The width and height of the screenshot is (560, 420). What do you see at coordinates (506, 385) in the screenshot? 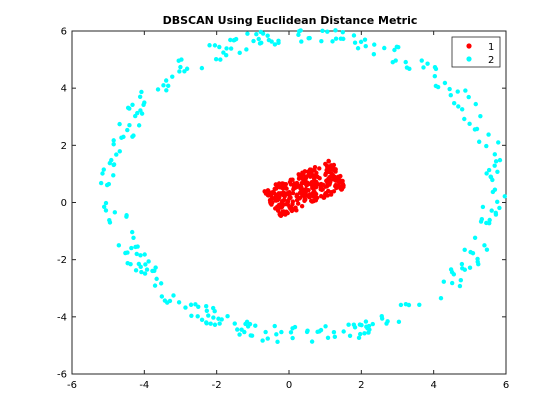
I see `x-tick-label: 6` at bounding box center [506, 385].